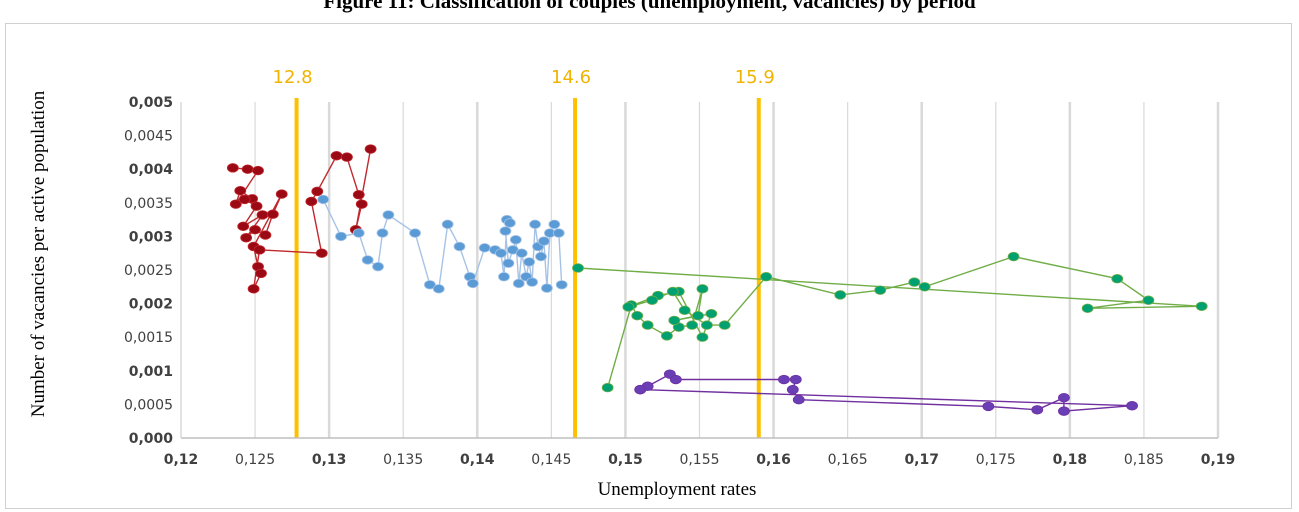 The height and width of the screenshot is (512, 1299). Describe the element at coordinates (921, 460) in the screenshot. I see `x-tick-label: 0,17` at that location.